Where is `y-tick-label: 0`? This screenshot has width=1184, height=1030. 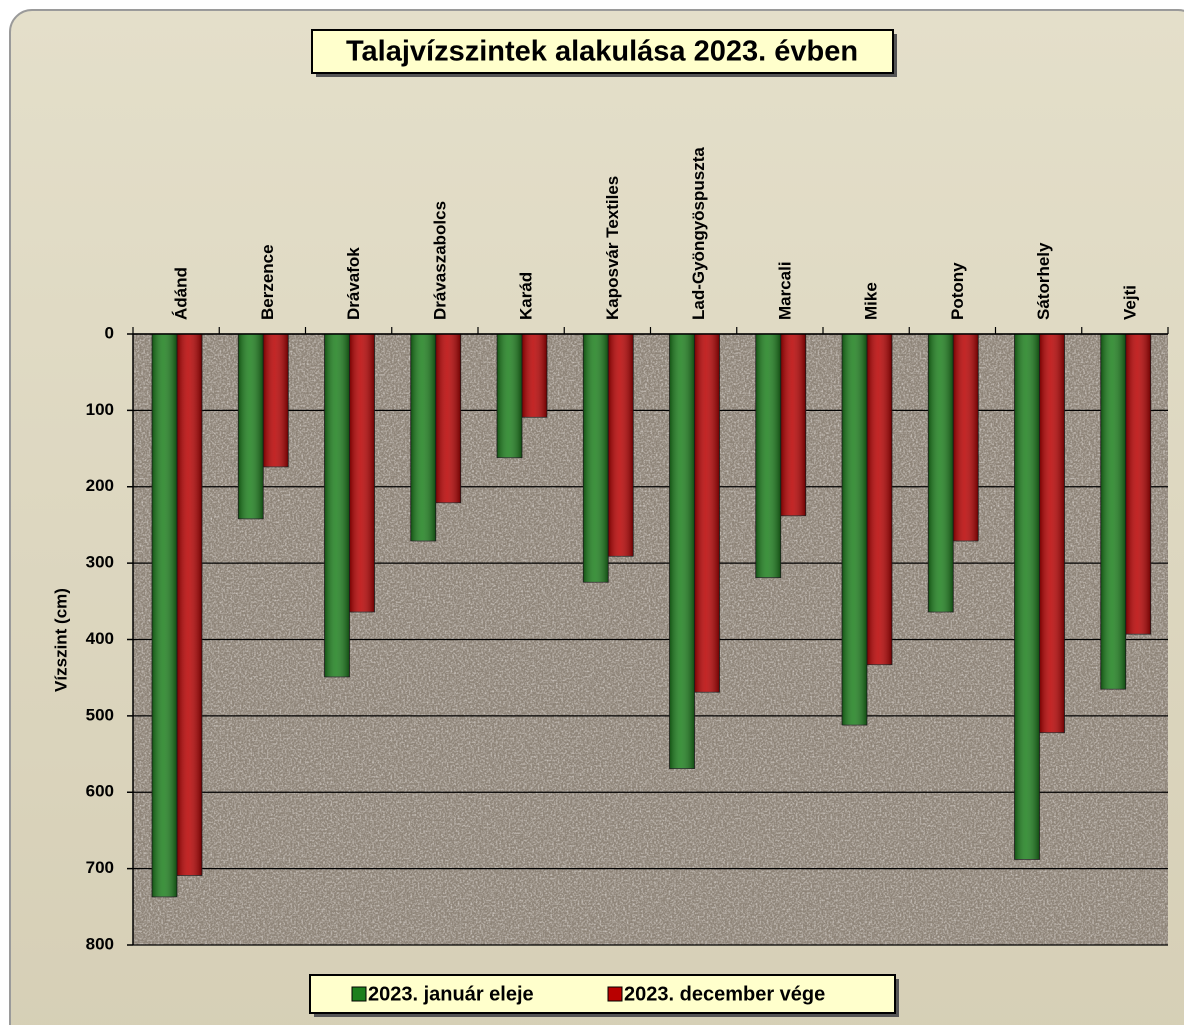
y-tick-label: 0 is located at coordinates (109, 332).